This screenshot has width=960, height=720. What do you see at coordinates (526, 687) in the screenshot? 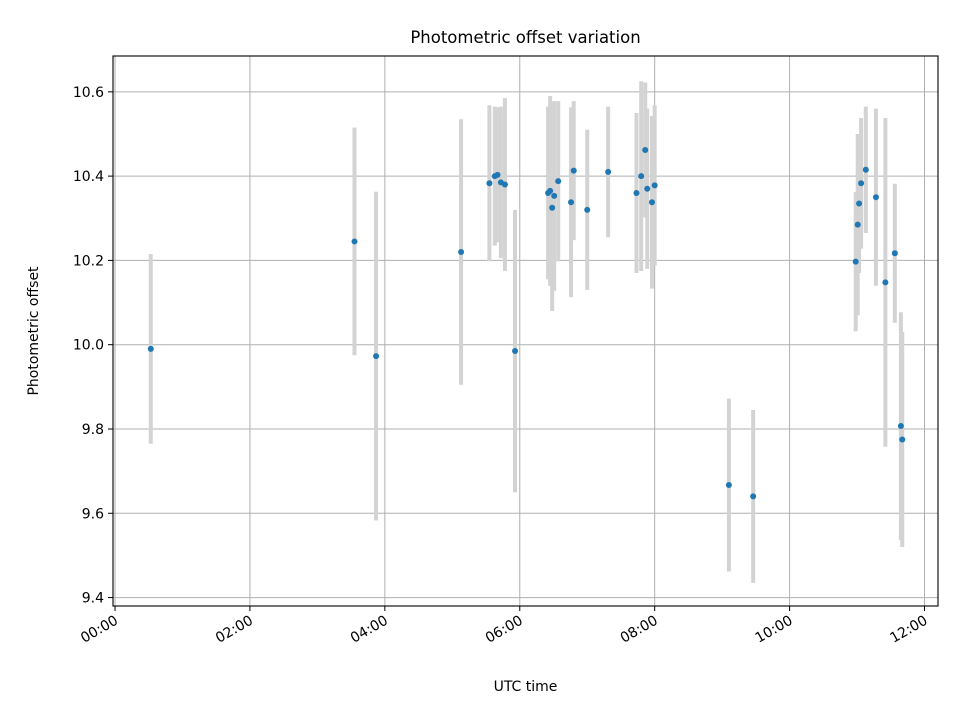
I see `x-axis-label: UTC time` at bounding box center [526, 687].